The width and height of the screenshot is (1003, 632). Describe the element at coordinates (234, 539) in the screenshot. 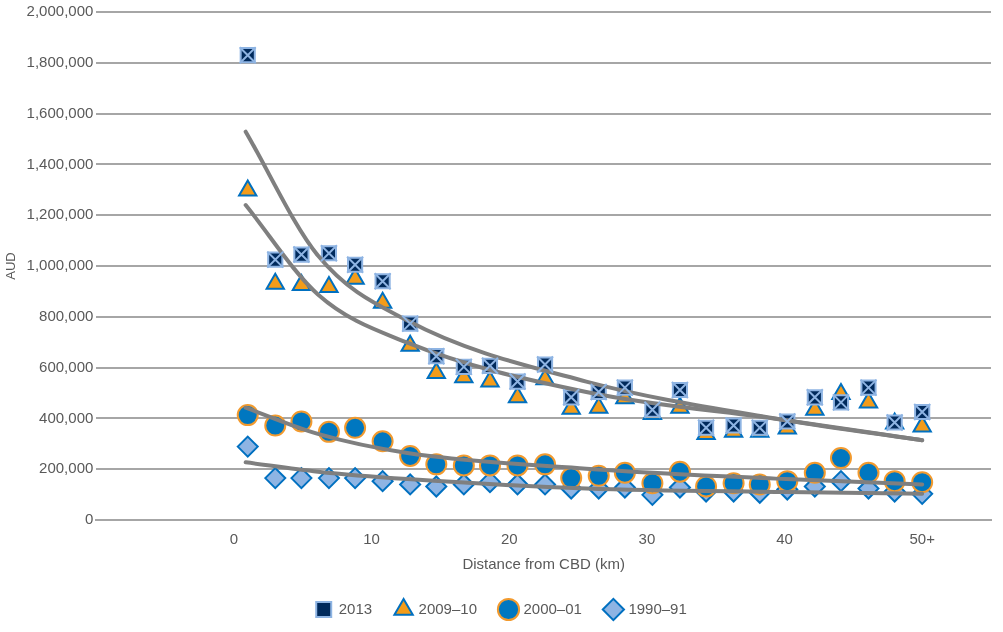

I see `x-tick-label: 0` at that location.